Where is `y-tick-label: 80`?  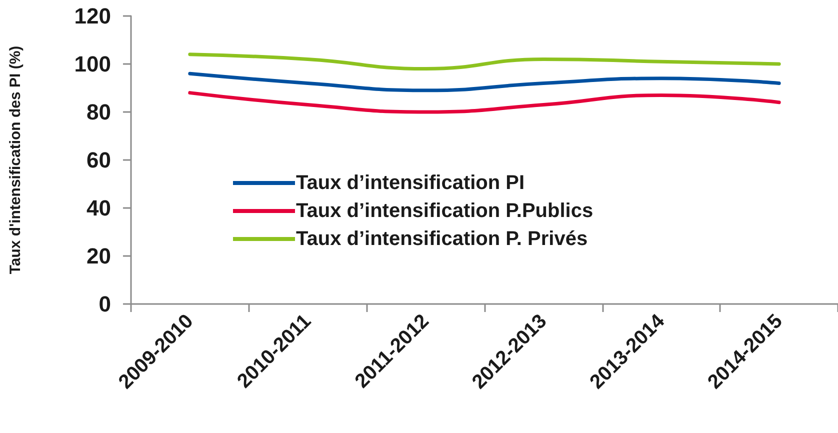 y-tick-label: 80 is located at coordinates (98, 112).